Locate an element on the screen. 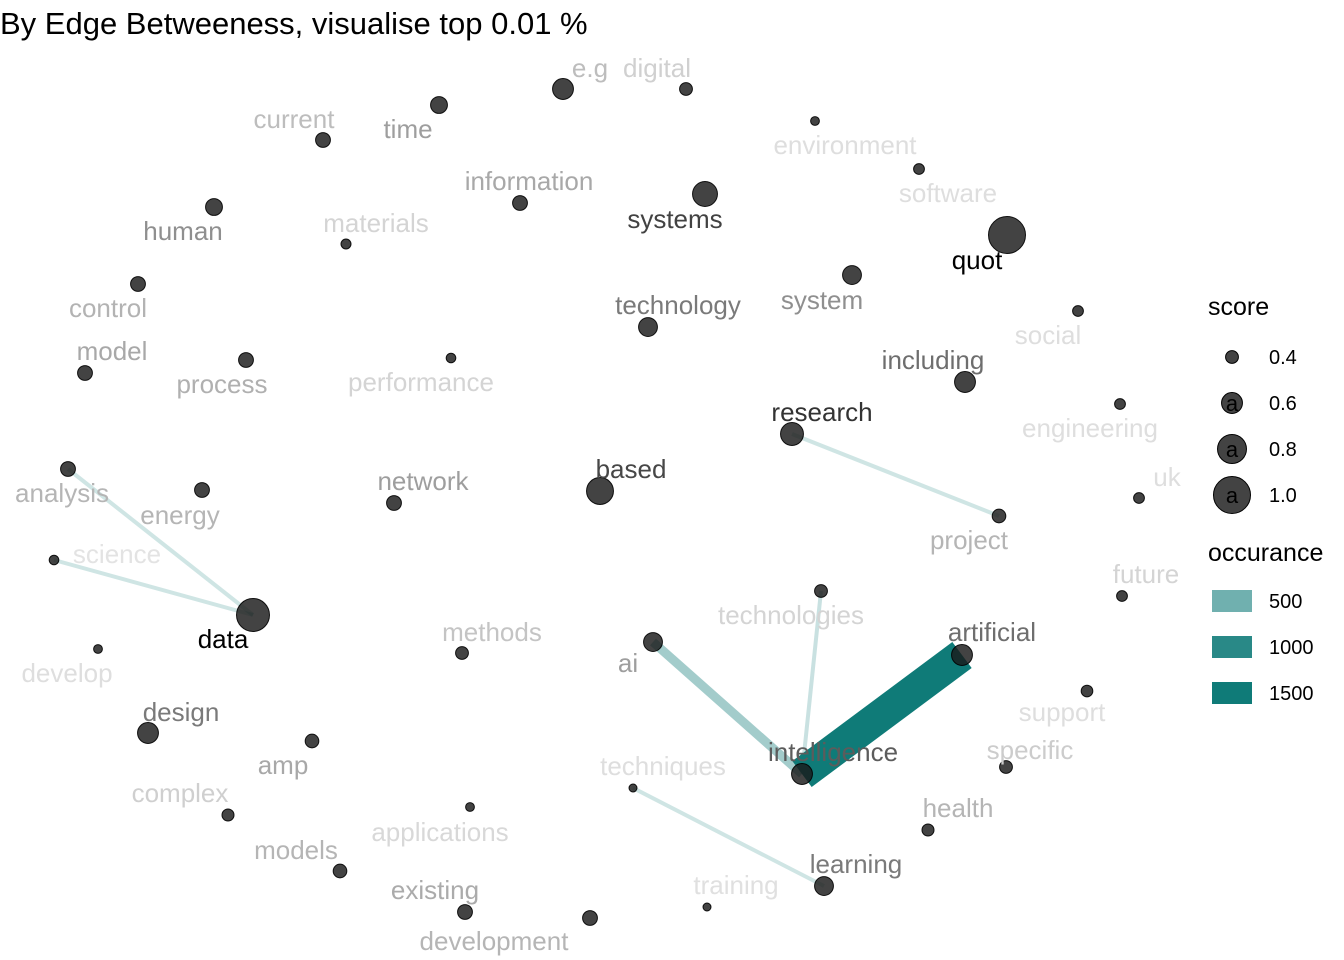  node-label-materials: materials is located at coordinates (375, 223).